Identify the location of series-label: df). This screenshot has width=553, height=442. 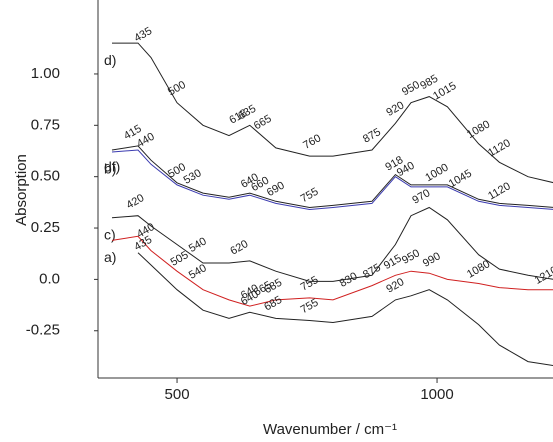
(112, 167).